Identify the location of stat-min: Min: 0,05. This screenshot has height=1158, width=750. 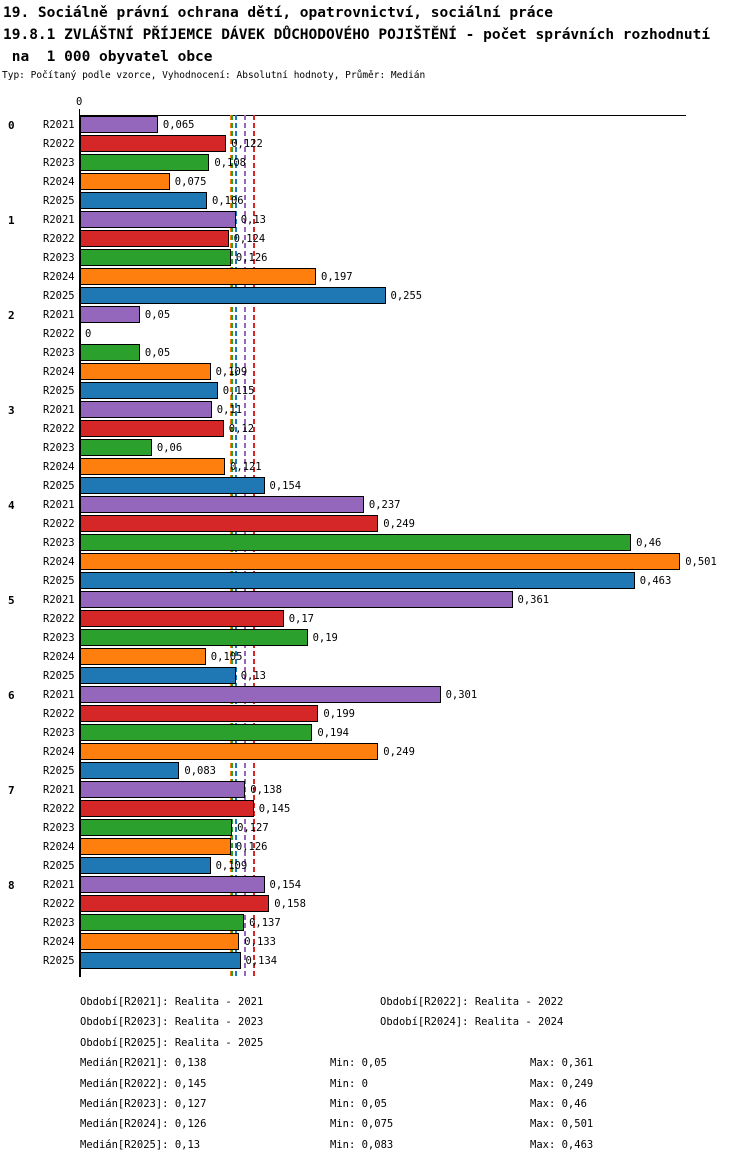
(358, 1063).